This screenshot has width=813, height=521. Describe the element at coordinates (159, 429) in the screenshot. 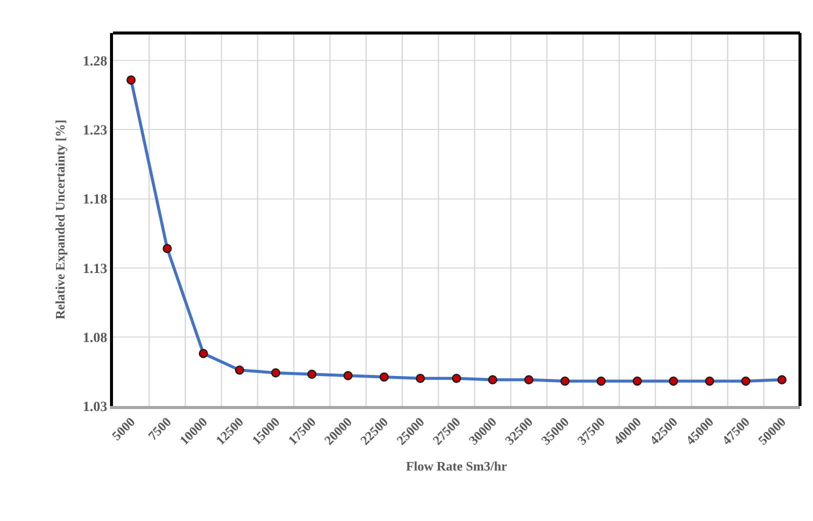

I see `x-tick-label: 7500` at that location.